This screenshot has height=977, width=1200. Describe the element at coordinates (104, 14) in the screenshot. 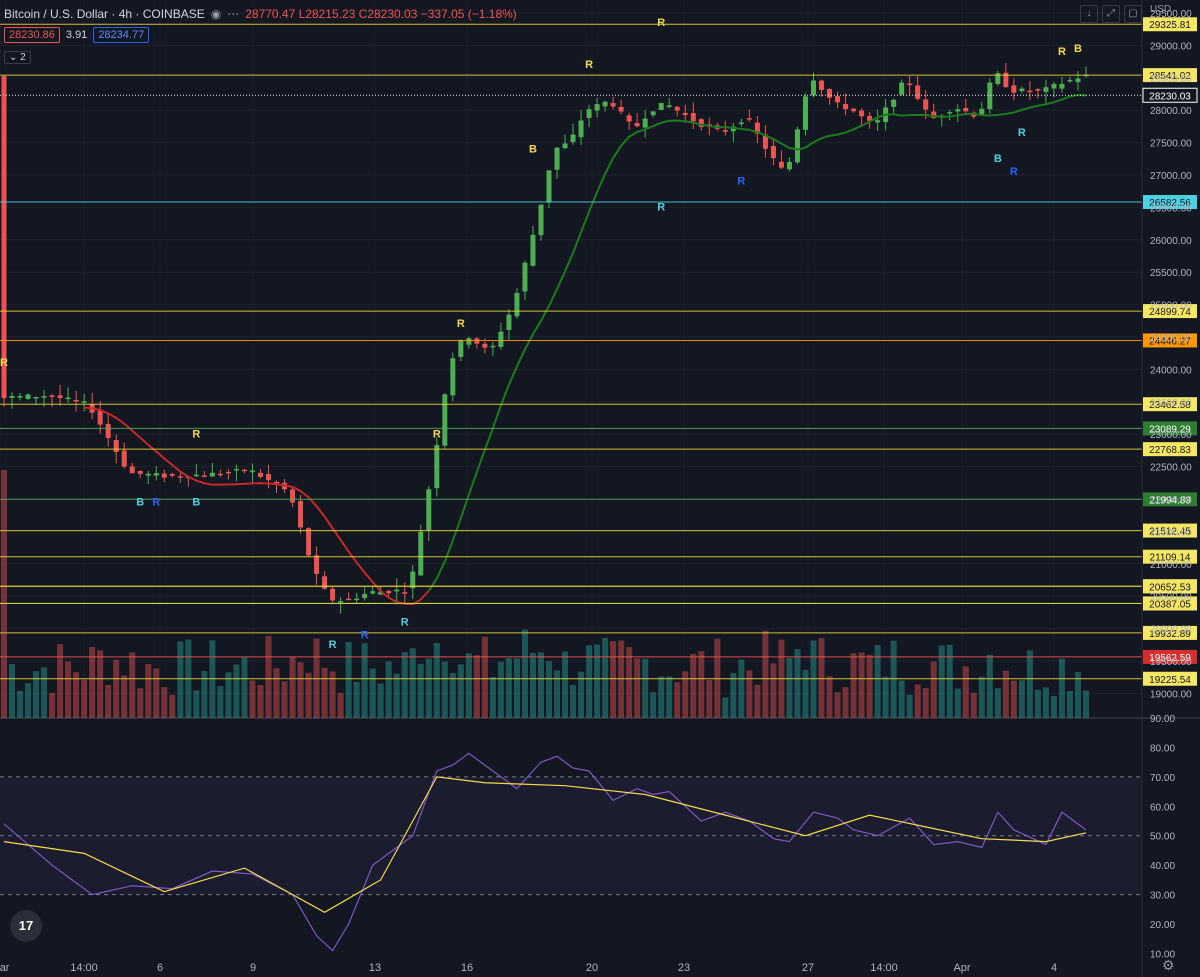

I see `symbol-title: Bitcoin / U.S. Dollar · 4h · COINBASE` at that location.